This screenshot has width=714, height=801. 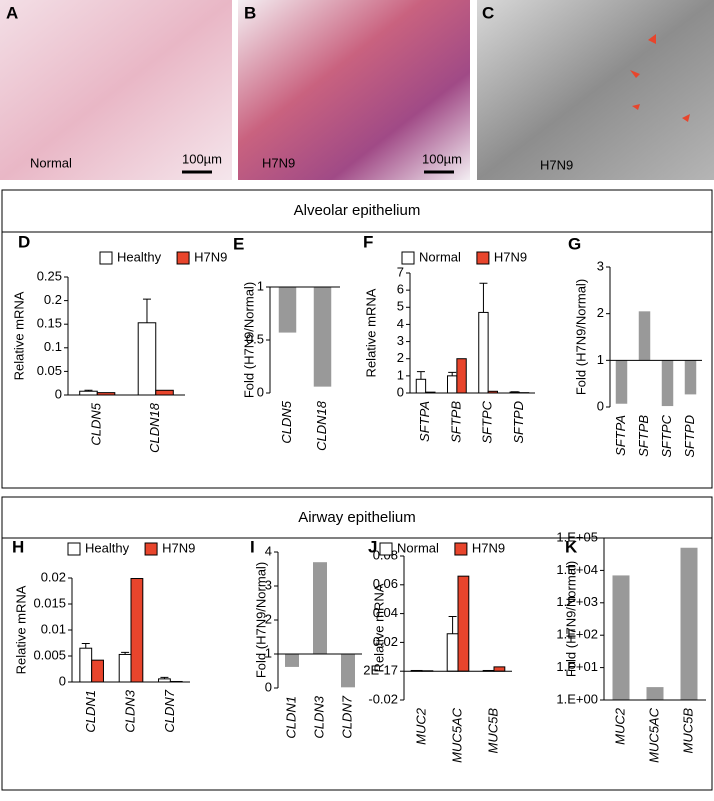 I want to click on panel-letter: I, so click(x=252, y=546).